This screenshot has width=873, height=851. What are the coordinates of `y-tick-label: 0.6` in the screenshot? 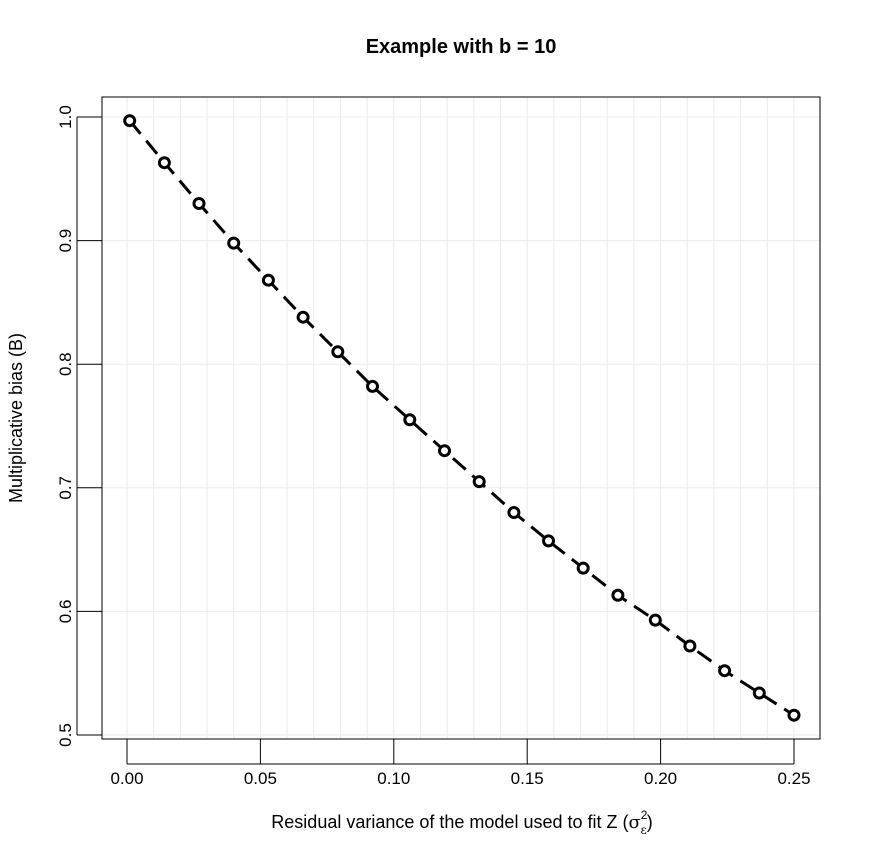 It's located at (65, 612).